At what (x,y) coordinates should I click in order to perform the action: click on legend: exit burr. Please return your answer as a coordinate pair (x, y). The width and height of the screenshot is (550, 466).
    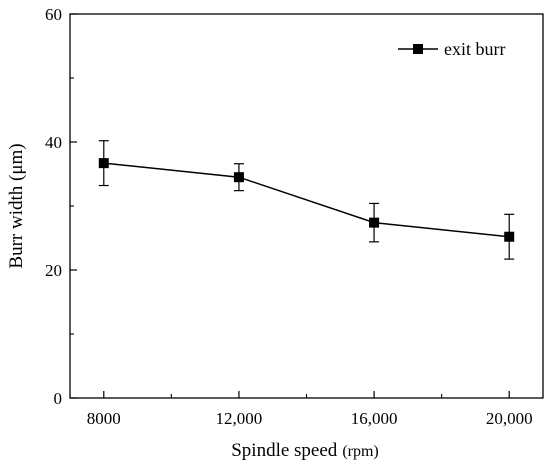
    Looking at the image, I should click on (451, 49).